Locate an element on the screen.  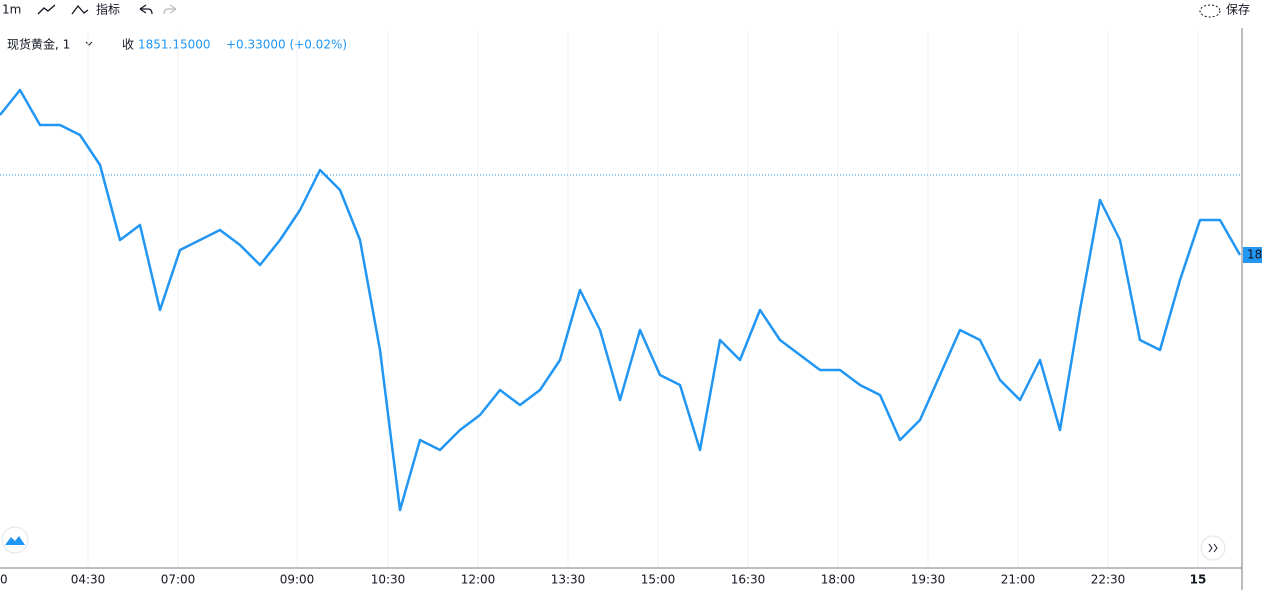
x-tick-label: 15:00 is located at coordinates (658, 580).